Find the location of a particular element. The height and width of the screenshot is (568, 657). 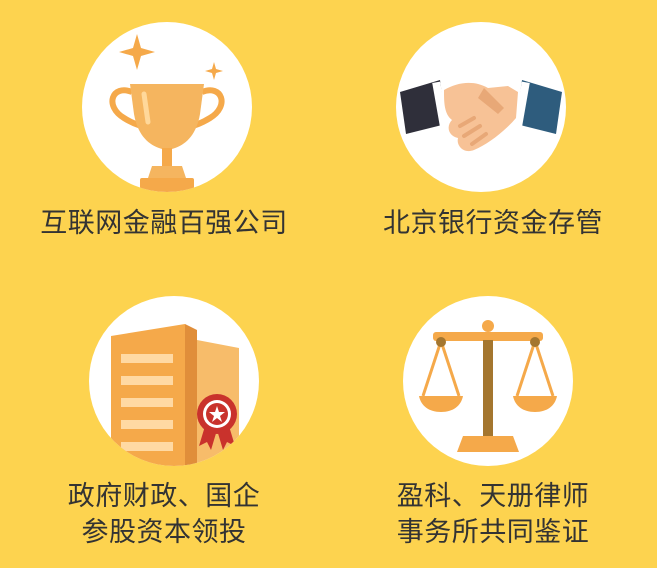

trophy-icon is located at coordinates (167, 113).